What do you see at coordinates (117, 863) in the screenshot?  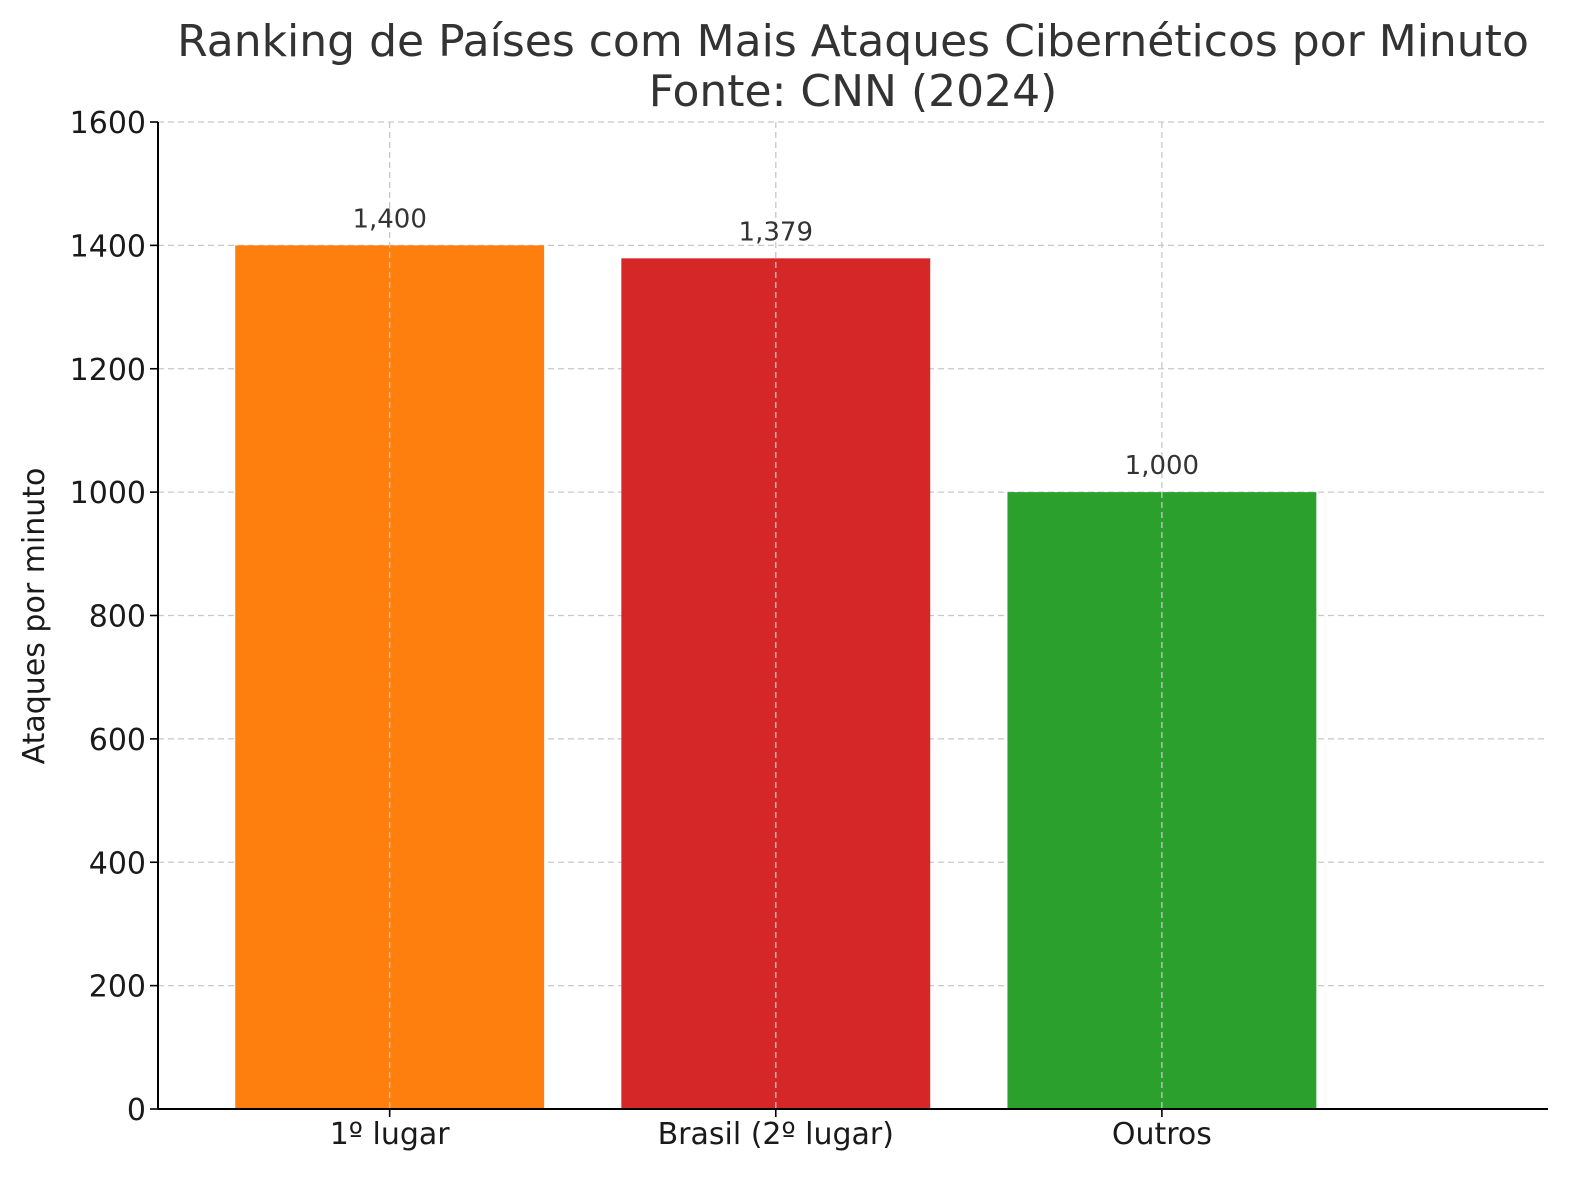 I see `y-tick-label: 400` at bounding box center [117, 863].